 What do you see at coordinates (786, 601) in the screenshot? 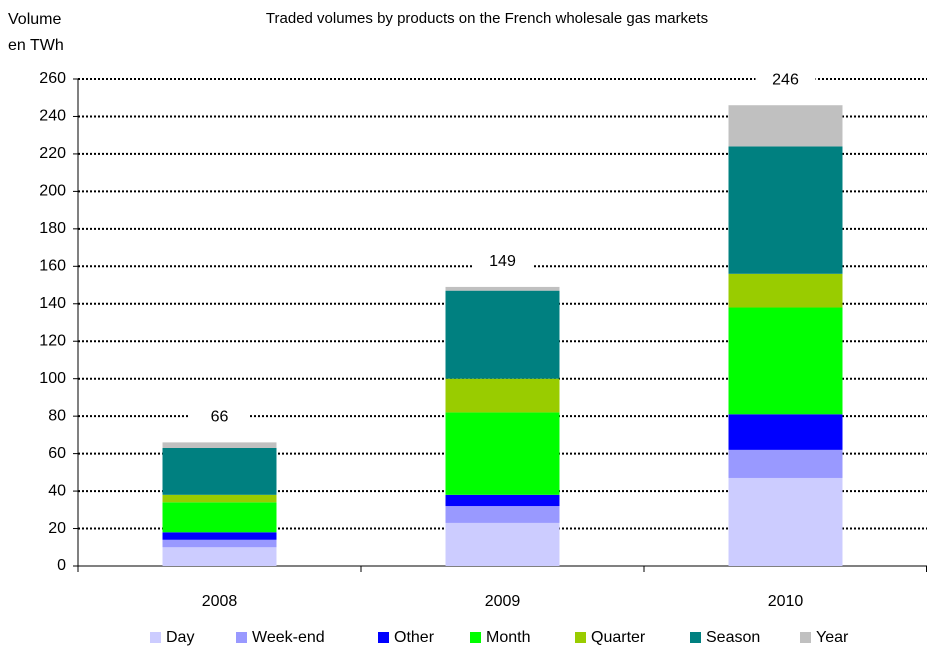
I see `x-tick-label: 2010` at bounding box center [786, 601].